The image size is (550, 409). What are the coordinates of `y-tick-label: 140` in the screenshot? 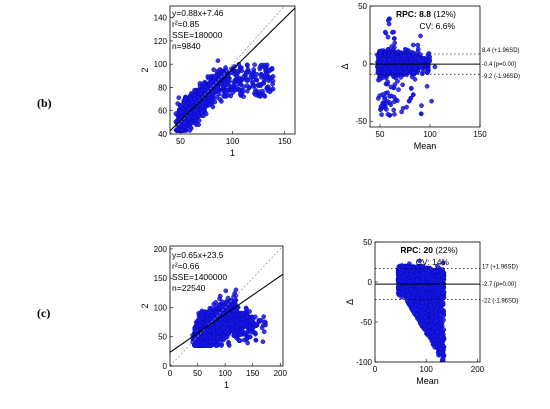 It's located at (161, 18).